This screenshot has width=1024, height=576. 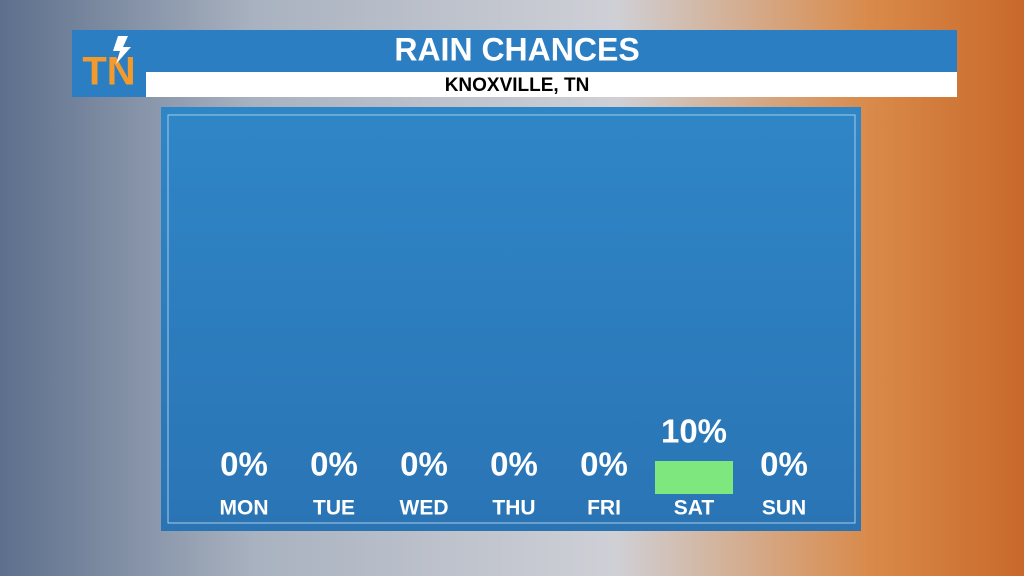 I want to click on logo-box, so click(x=109, y=63).